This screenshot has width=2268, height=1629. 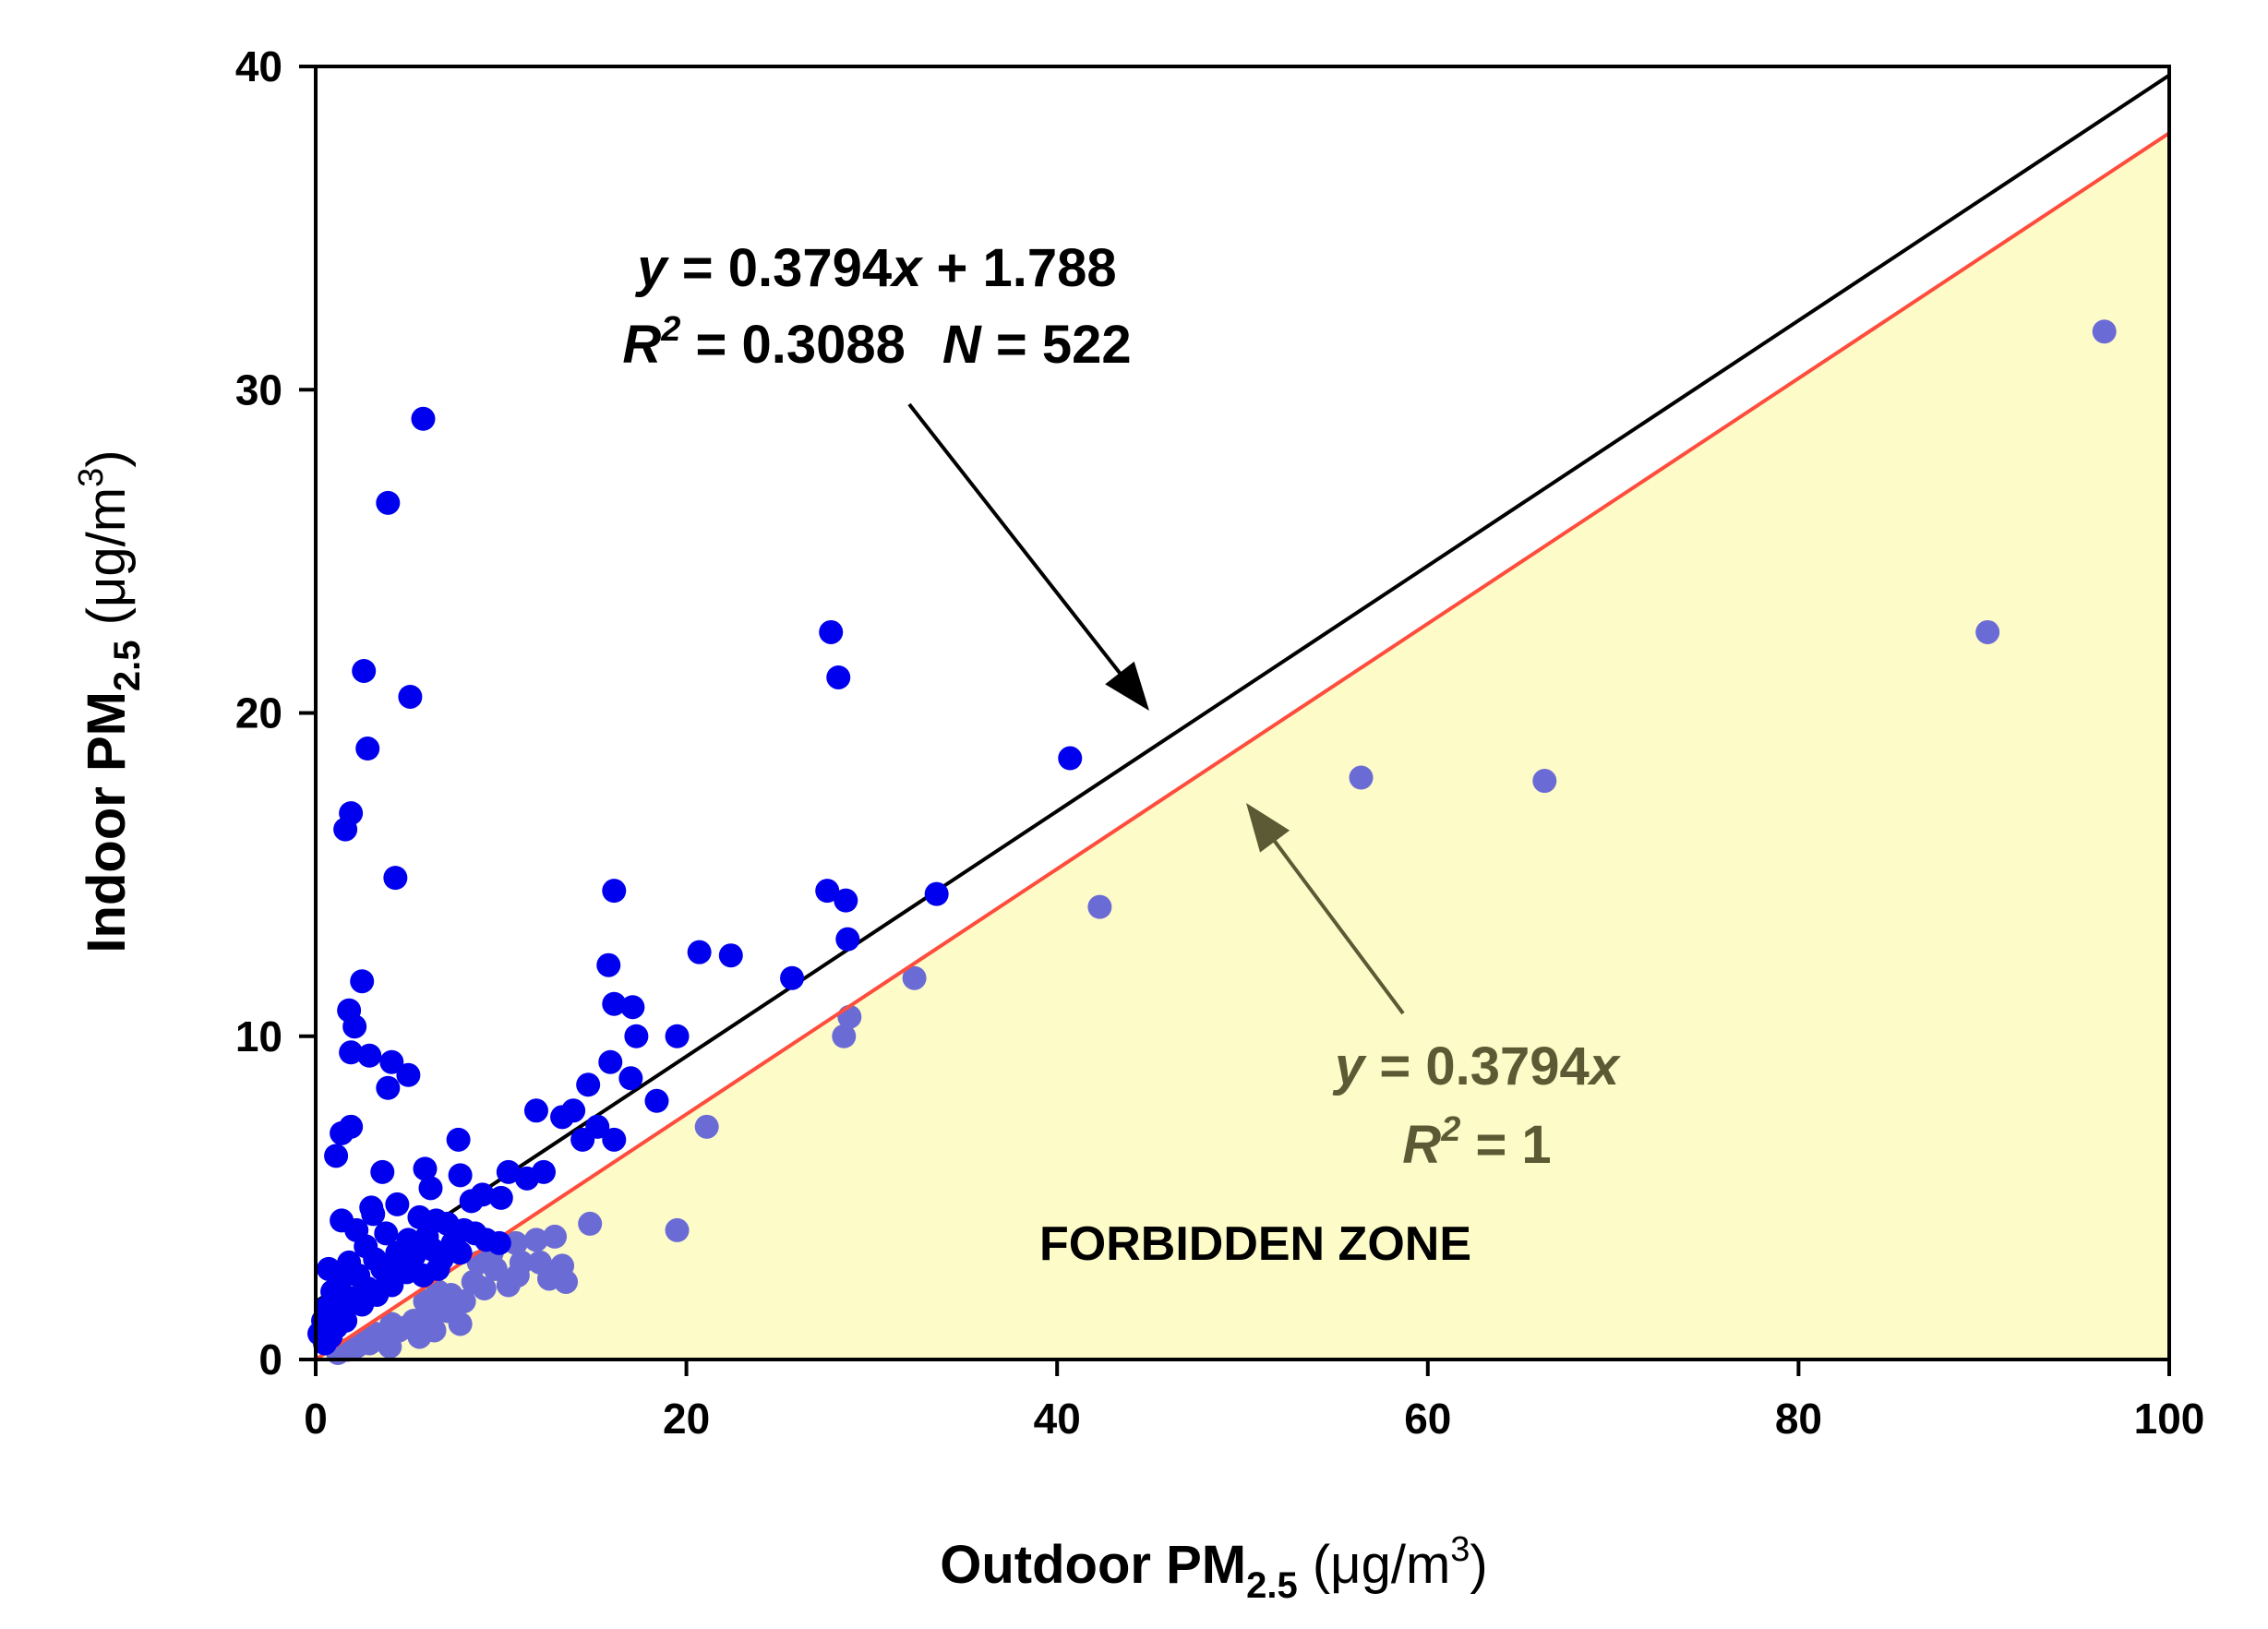 What do you see at coordinates (1798, 1419) in the screenshot?
I see `x-tick-label: 80` at bounding box center [1798, 1419].